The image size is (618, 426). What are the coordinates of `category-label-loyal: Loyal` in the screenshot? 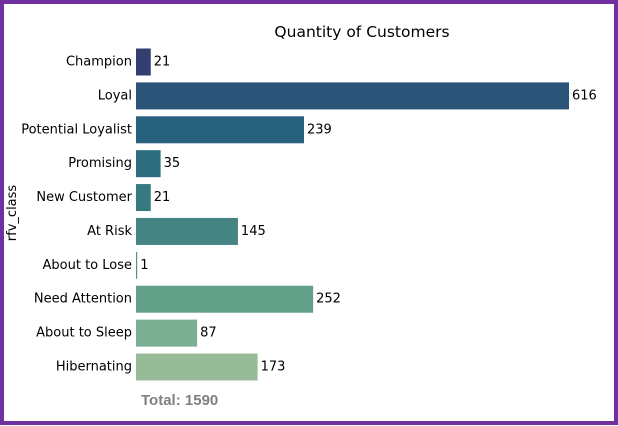 It's located at (115, 95).